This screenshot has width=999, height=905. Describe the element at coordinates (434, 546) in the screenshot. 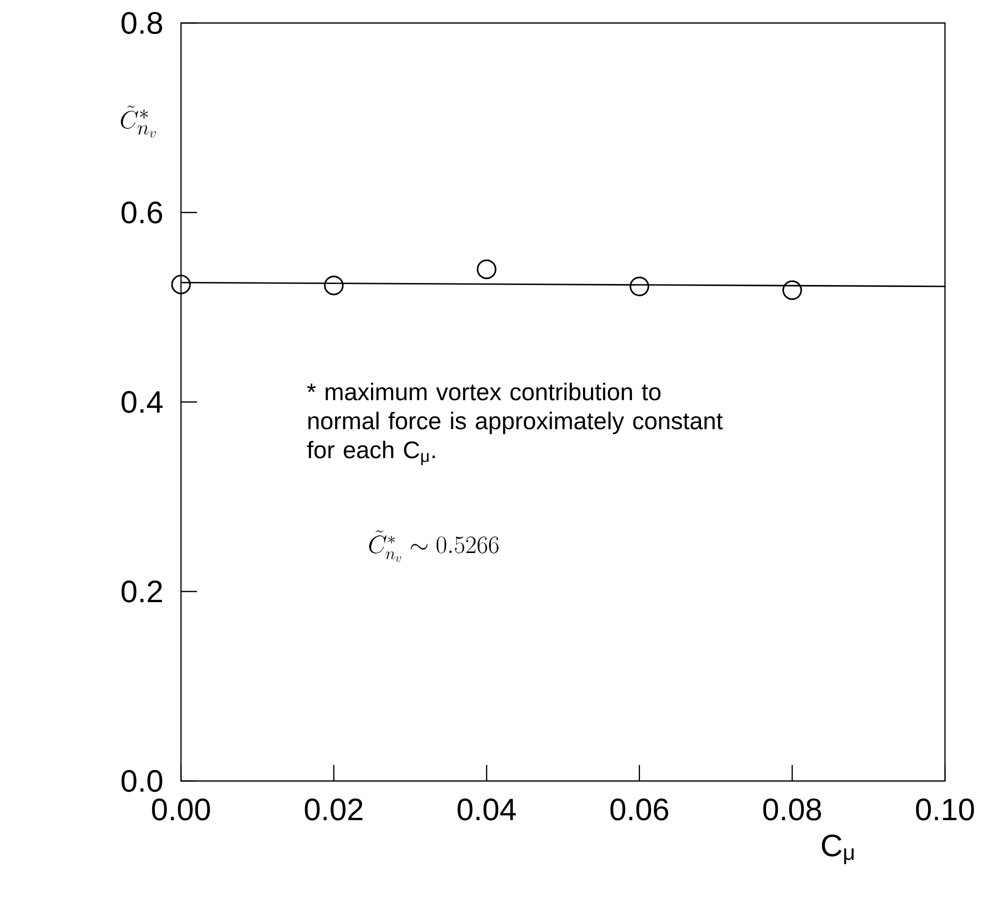

I see `annotation: $\tilde{C}_{n_v}^{*} \sim 0.5266$` at that location.